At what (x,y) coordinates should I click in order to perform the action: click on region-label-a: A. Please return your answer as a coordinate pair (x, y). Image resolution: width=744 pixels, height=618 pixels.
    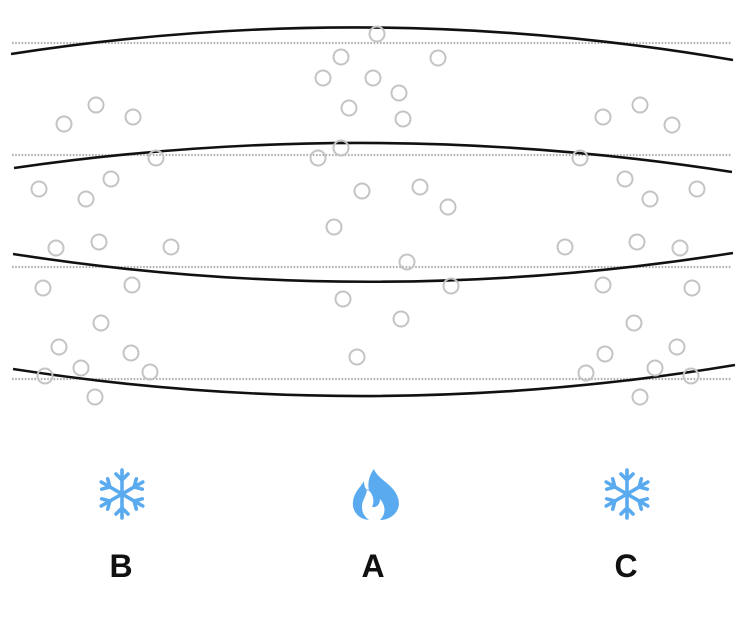
    Looking at the image, I should click on (373, 566).